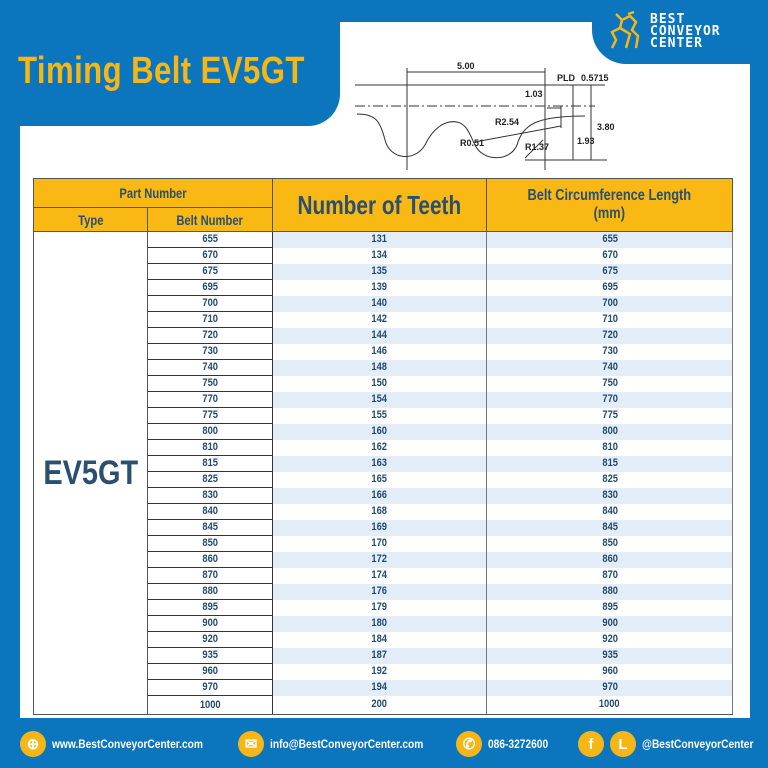 The height and width of the screenshot is (768, 768). Describe the element at coordinates (209, 639) in the screenshot. I see `belt-number-cell: 920` at that location.